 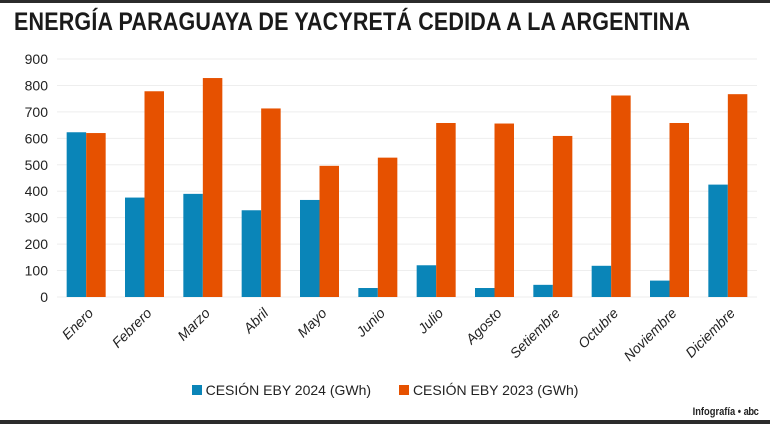 I want to click on bar-2024-mayo, so click(x=310, y=248).